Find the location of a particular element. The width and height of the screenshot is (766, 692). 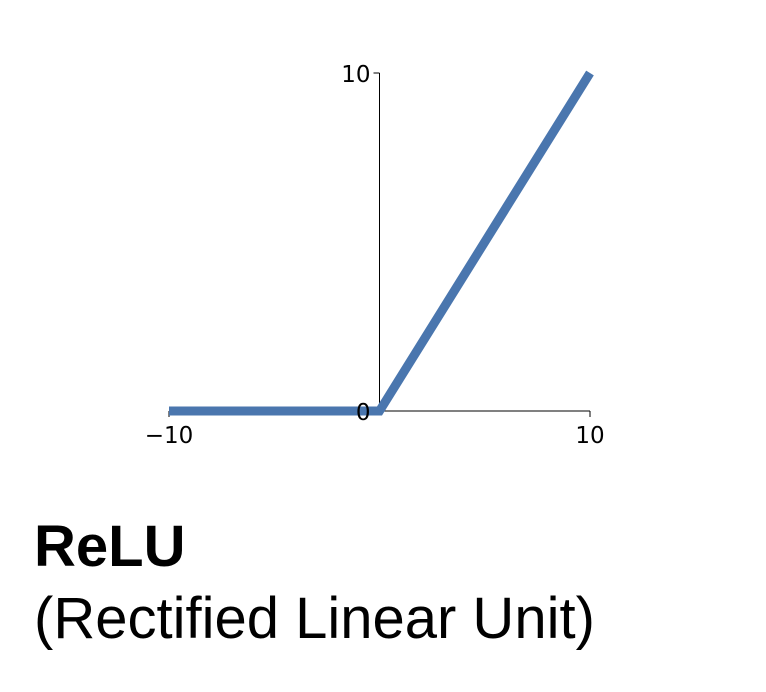

caption-title: ReLU is located at coordinates (110, 546).